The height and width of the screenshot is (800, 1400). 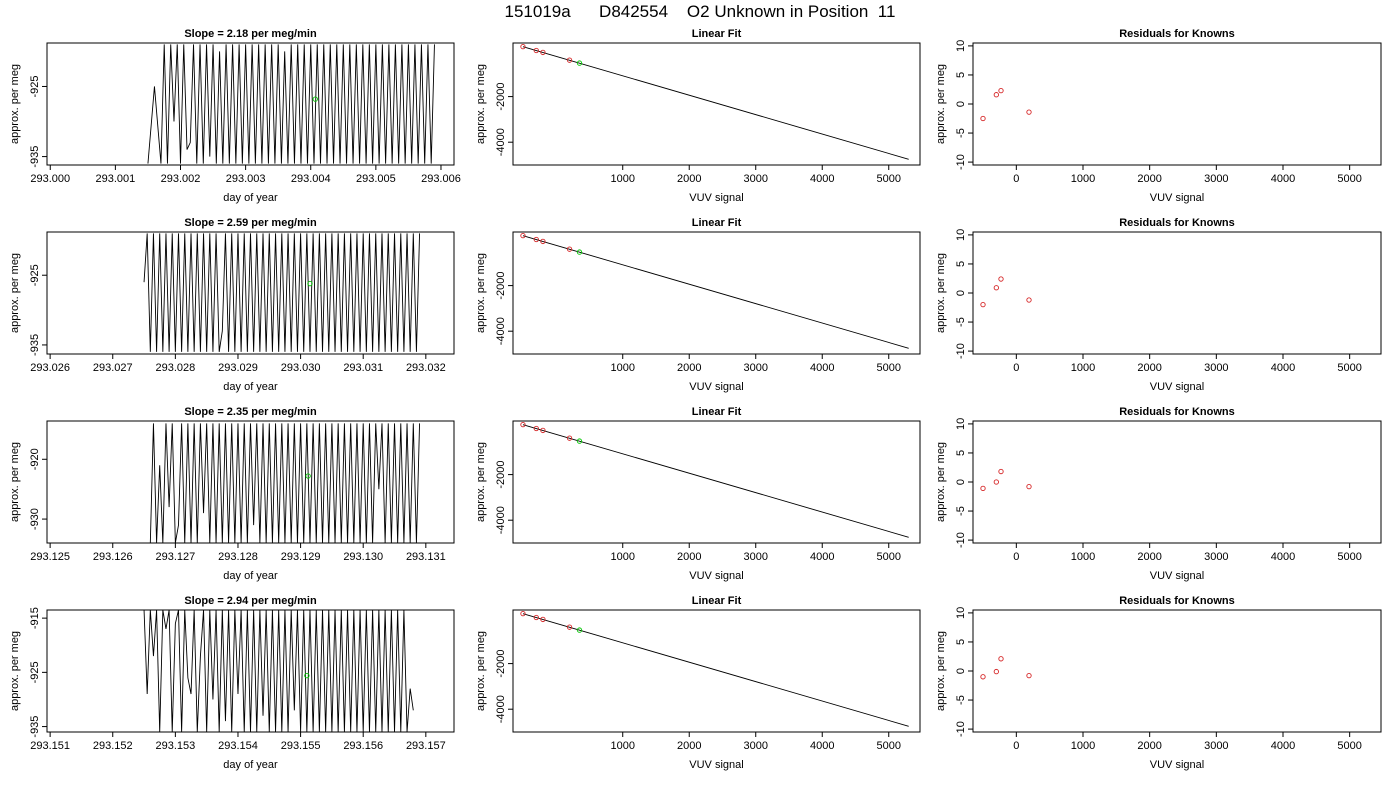 What do you see at coordinates (426, 746) in the screenshot?
I see `x-tick-label: 293.157` at bounding box center [426, 746].